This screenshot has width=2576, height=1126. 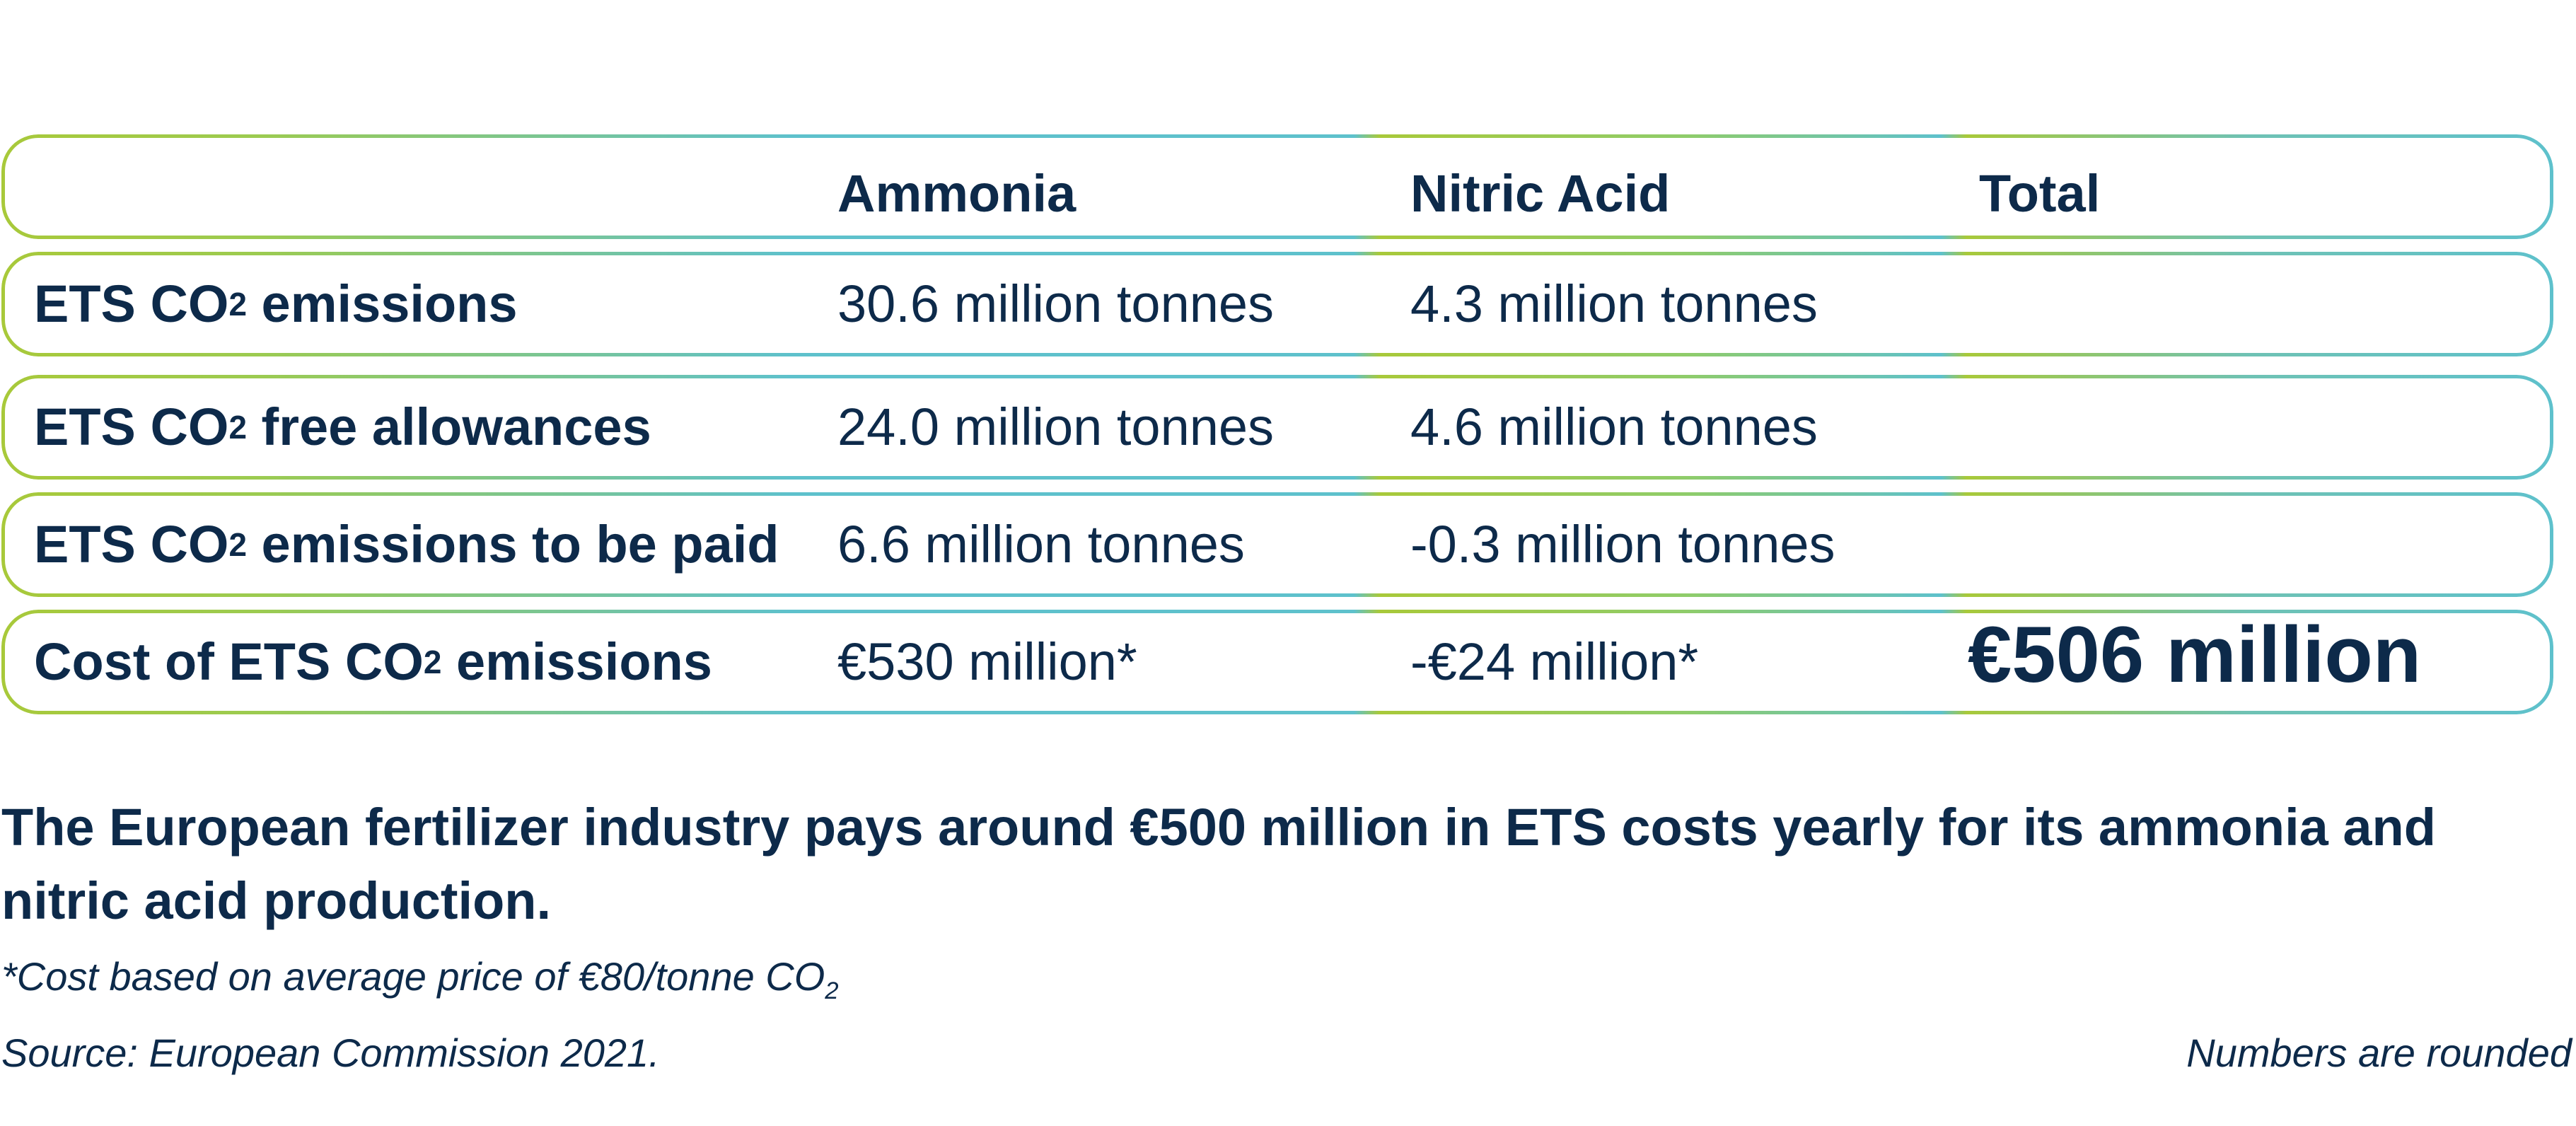 What do you see at coordinates (1056, 303) in the screenshot?
I see `ammonia-value: 30.6 million tonnes` at bounding box center [1056, 303].